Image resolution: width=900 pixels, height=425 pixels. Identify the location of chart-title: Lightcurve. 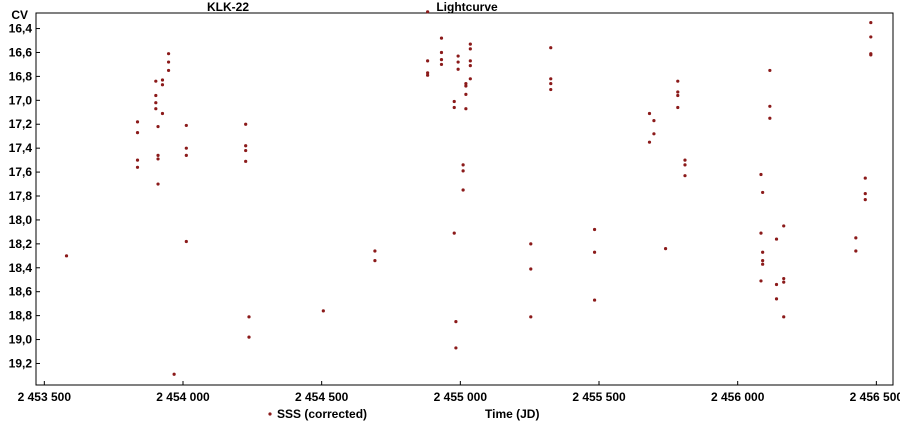
(467, 7).